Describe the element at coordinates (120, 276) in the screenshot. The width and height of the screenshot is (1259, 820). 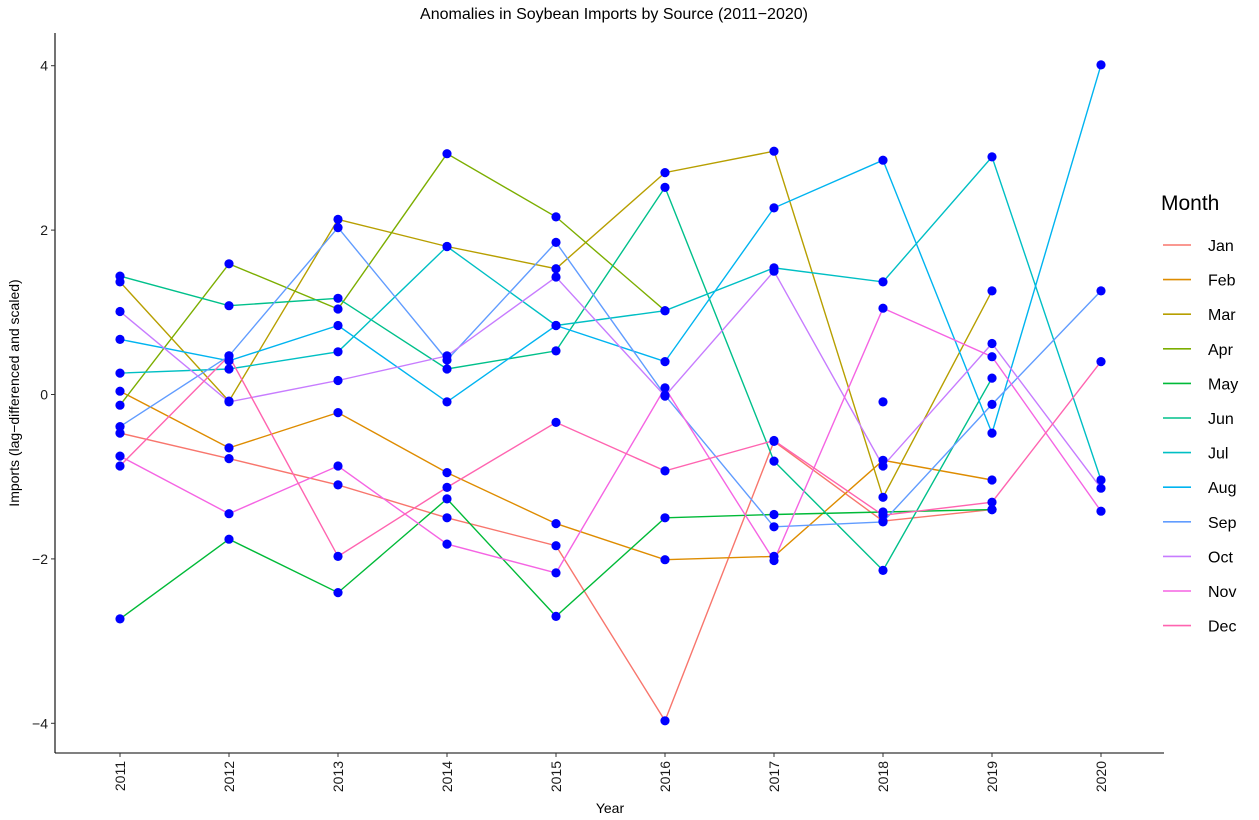
I see `data-point-jun-2011` at that location.